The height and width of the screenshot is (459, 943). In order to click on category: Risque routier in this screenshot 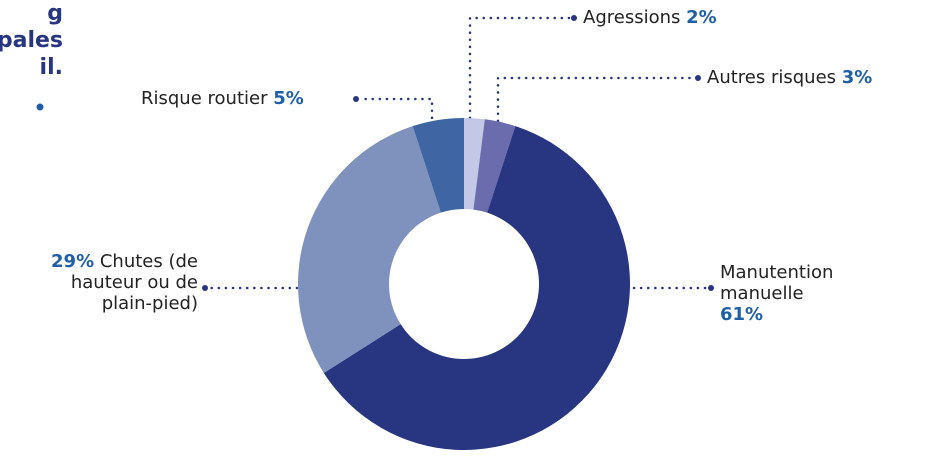, I will do `click(204, 98)`.